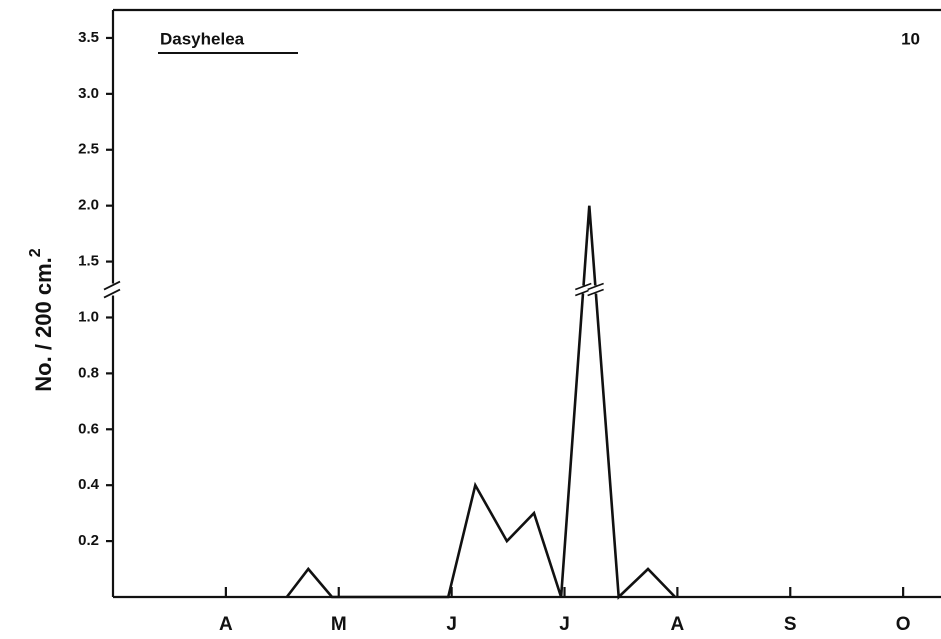  Describe the element at coordinates (35, 252) in the screenshot. I see `y-label-superscript: 2` at that location.